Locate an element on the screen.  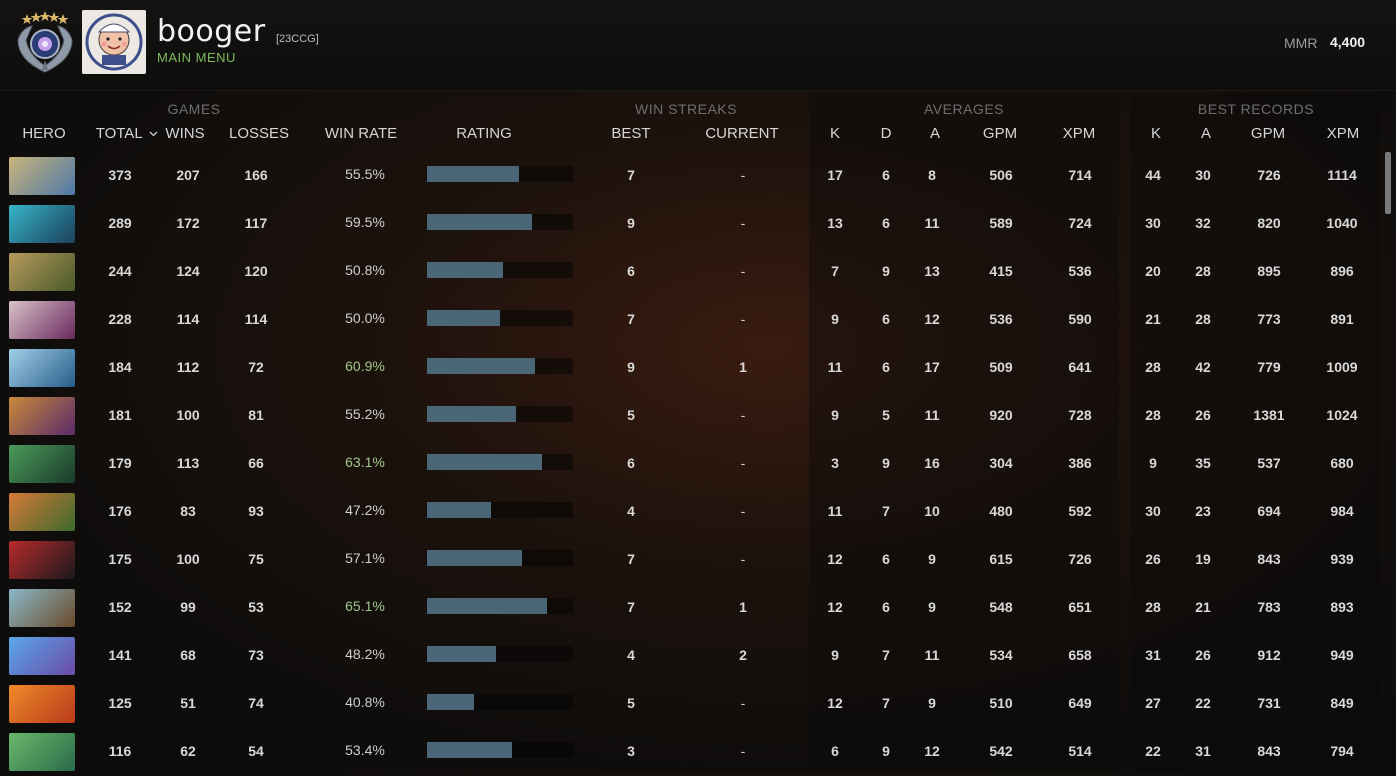
column-header-best-xpm: XPM is located at coordinates (1343, 133).